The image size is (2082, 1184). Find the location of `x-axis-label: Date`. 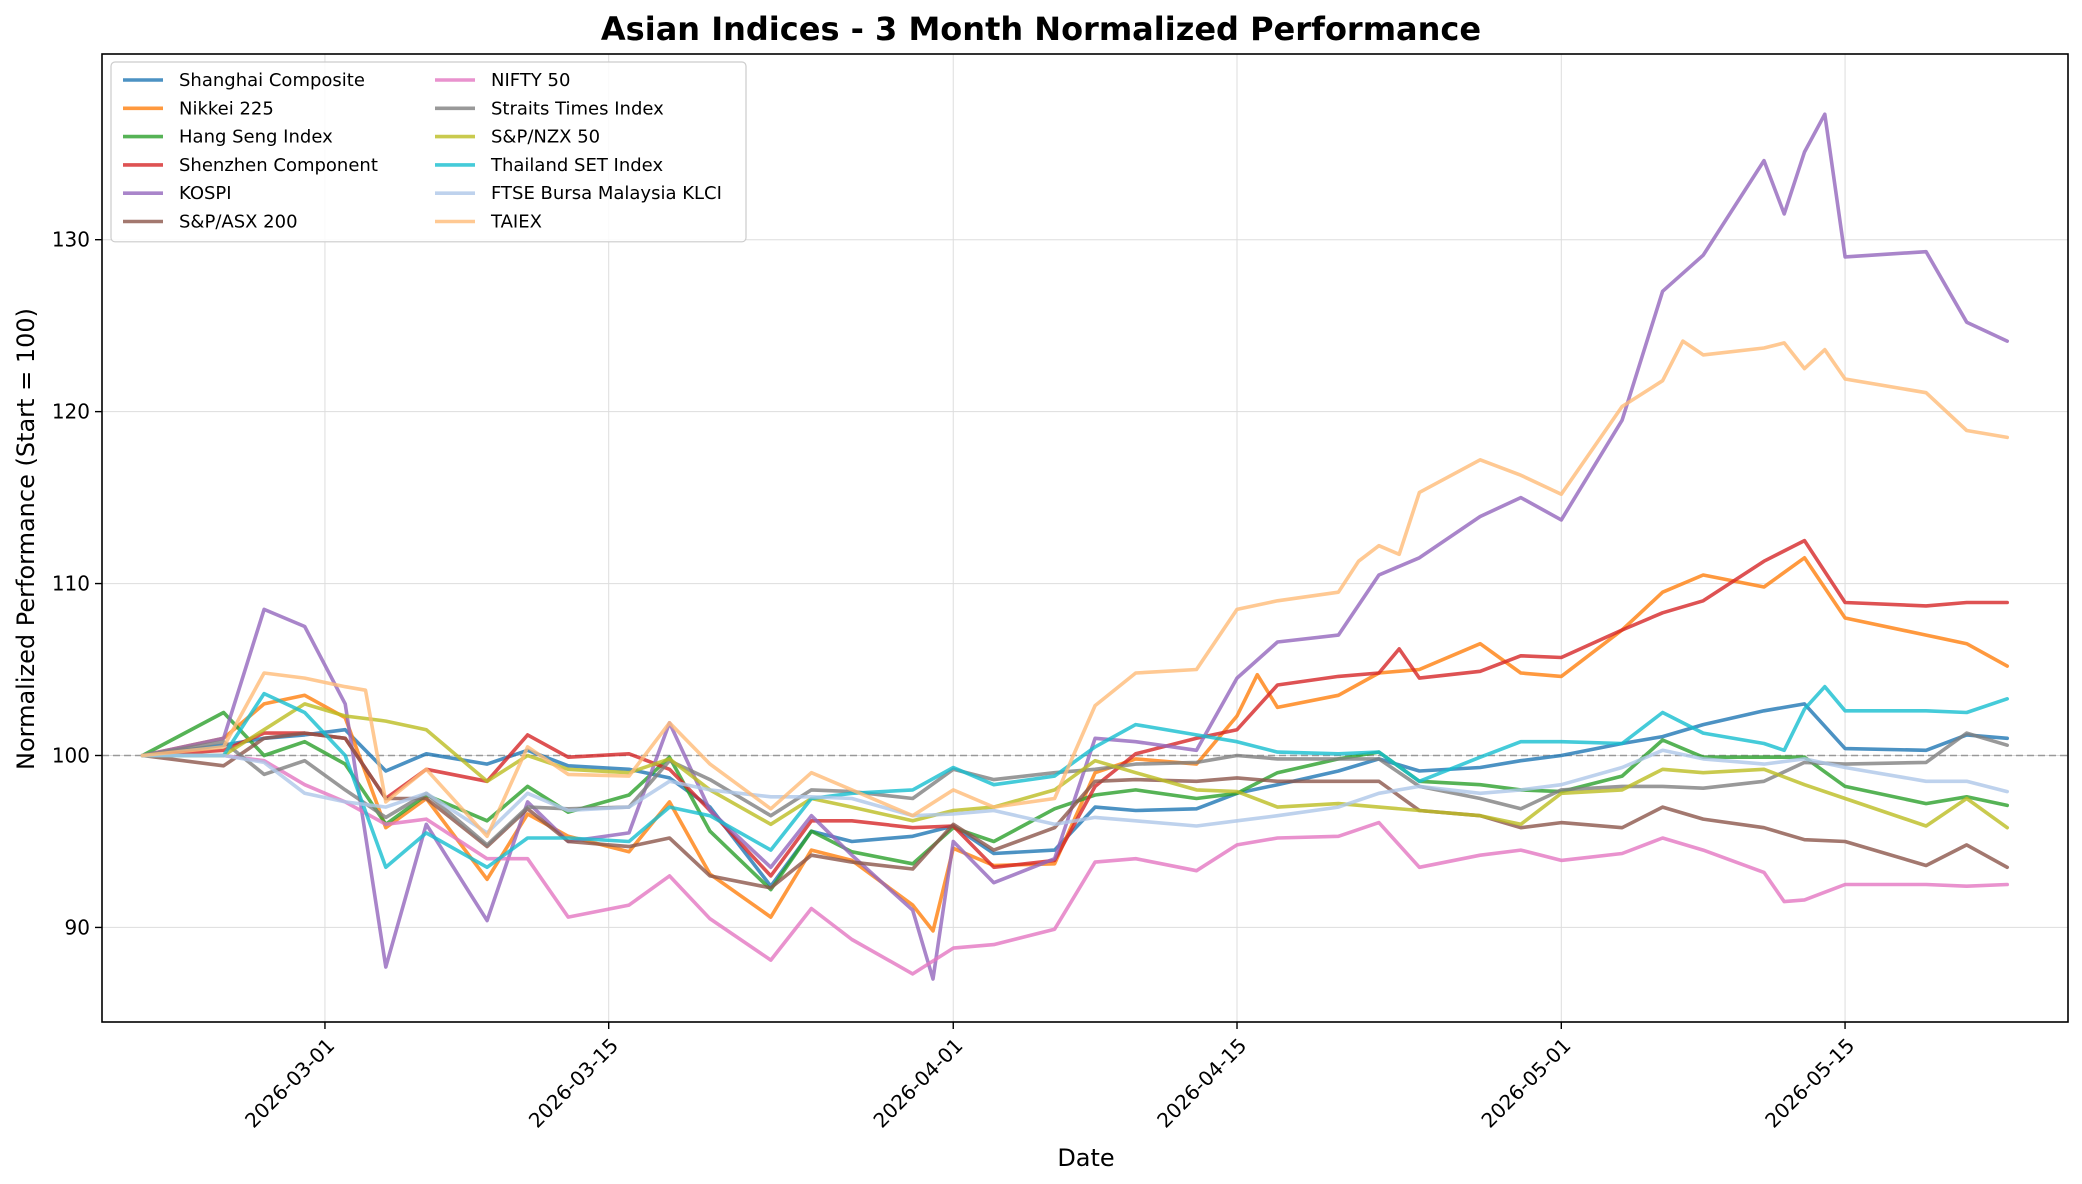

x-axis-label: Date is located at coordinates (1085, 1158).